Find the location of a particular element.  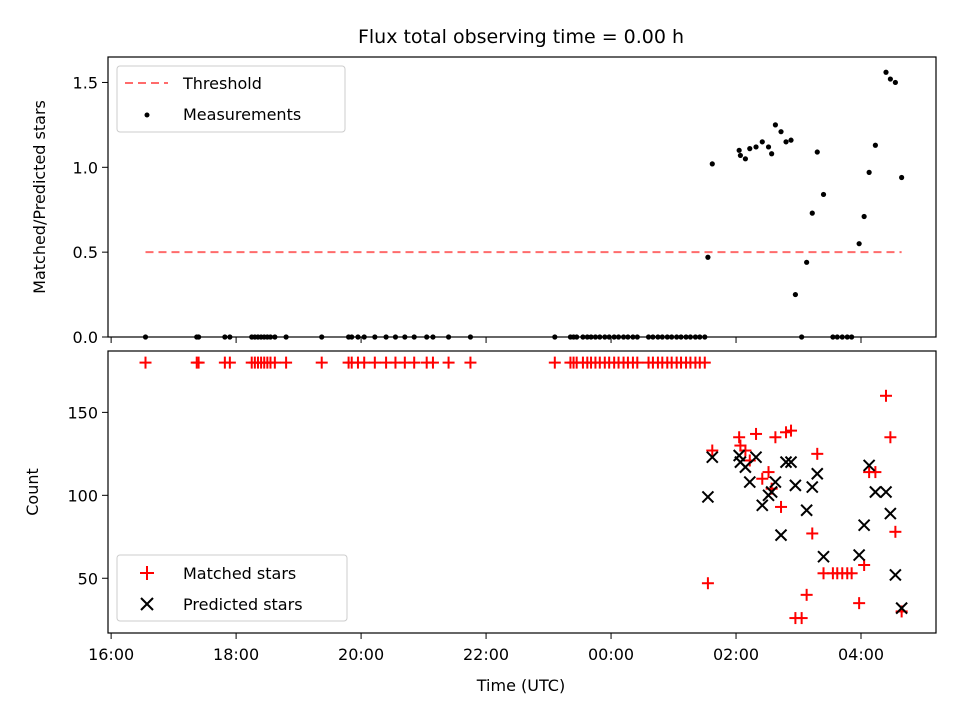

time-x-axis-label: Time (UTC) is located at coordinates (520, 685).